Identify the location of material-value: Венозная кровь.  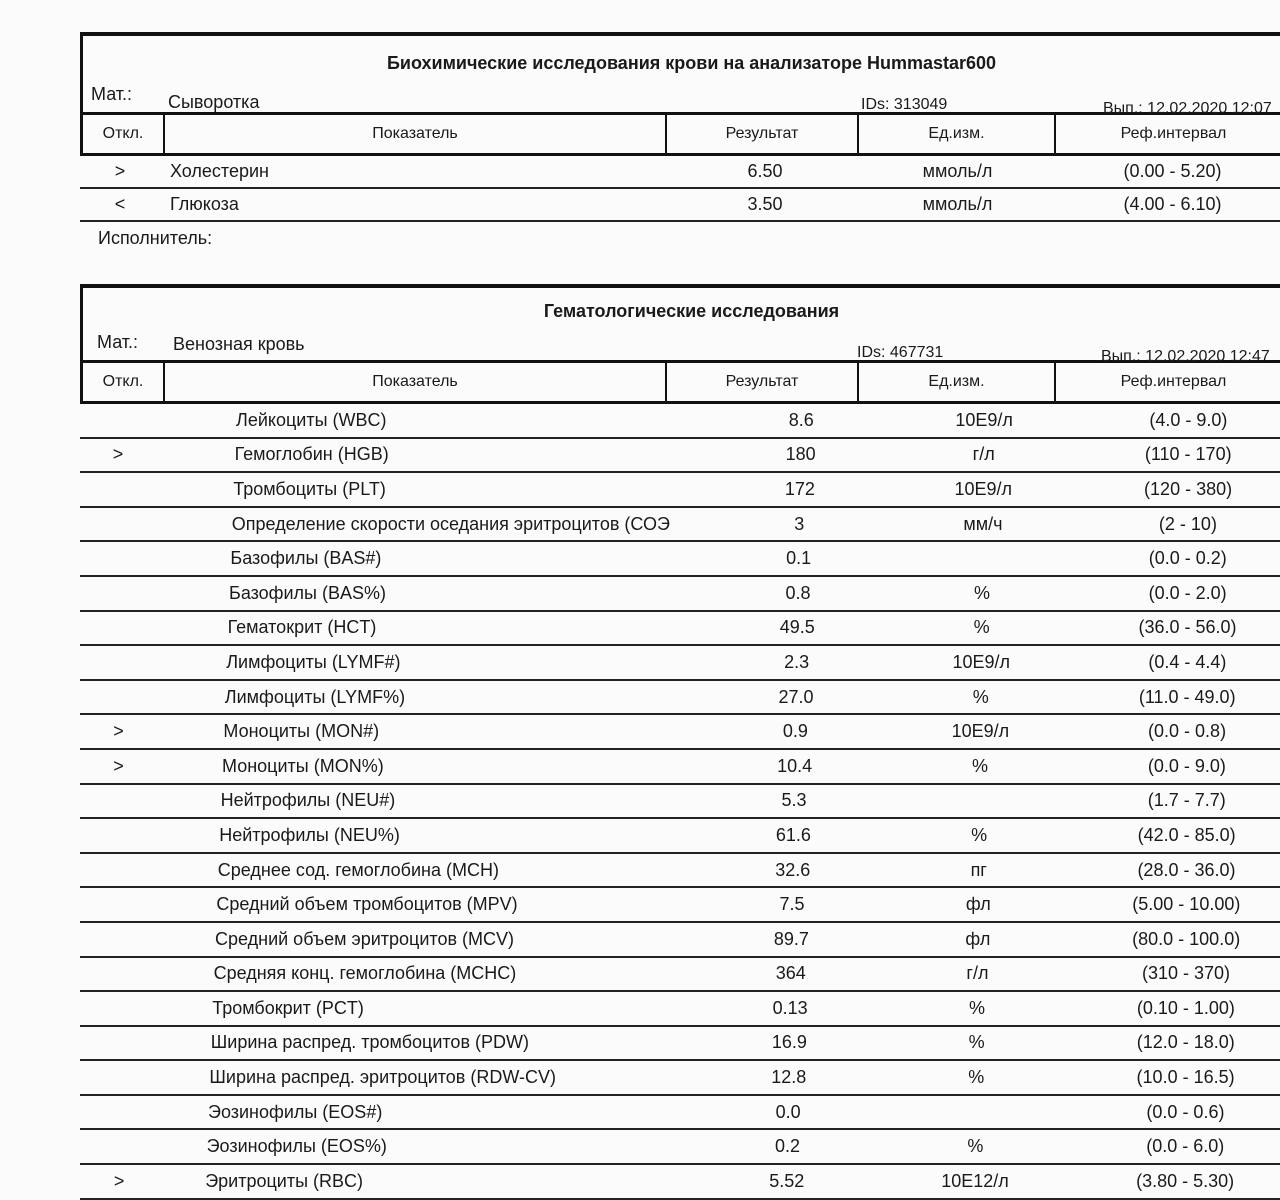
(239, 344).